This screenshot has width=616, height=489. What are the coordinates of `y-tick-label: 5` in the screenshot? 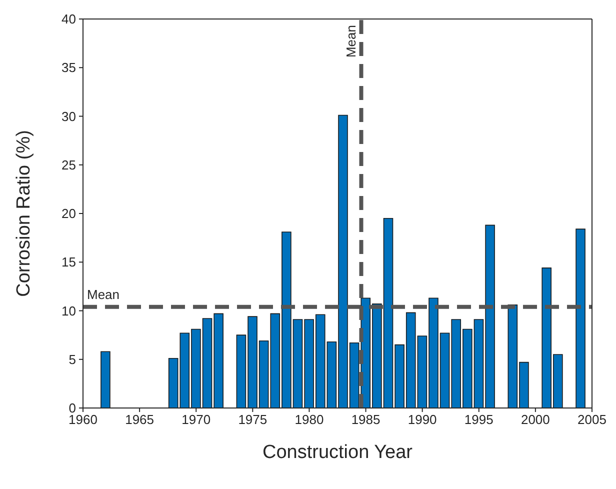 It's located at (72, 359).